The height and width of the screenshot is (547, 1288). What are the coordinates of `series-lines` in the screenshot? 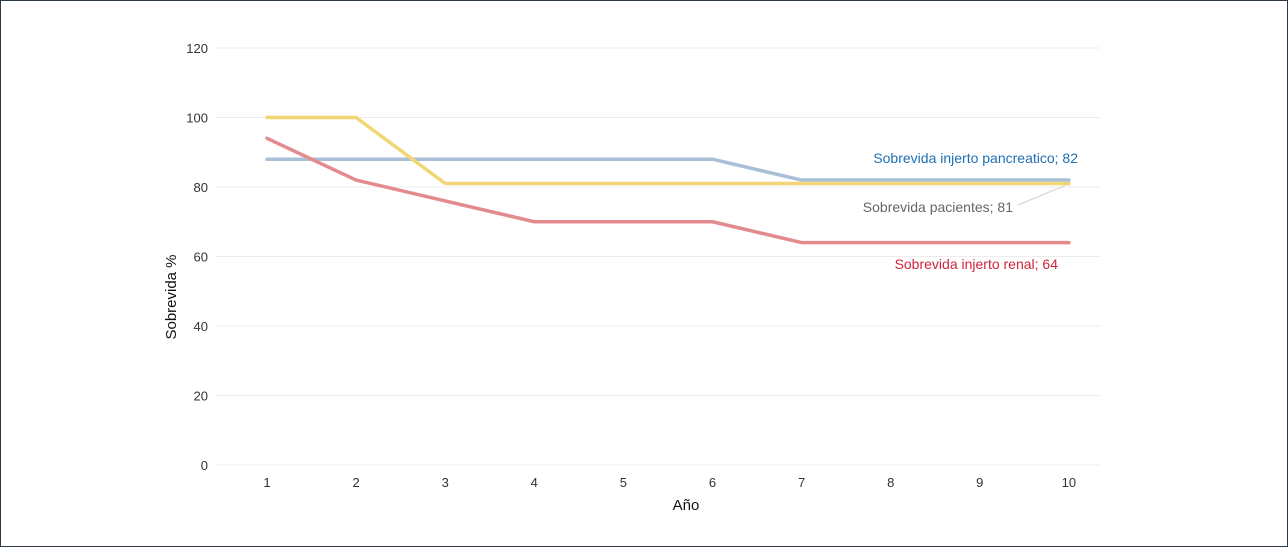 It's located at (668, 180).